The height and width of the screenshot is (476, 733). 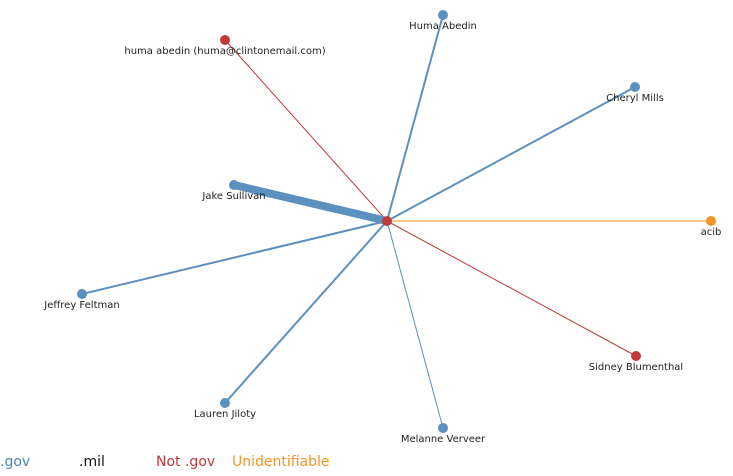 I want to click on edge-huma-abedin, so click(x=415, y=118).